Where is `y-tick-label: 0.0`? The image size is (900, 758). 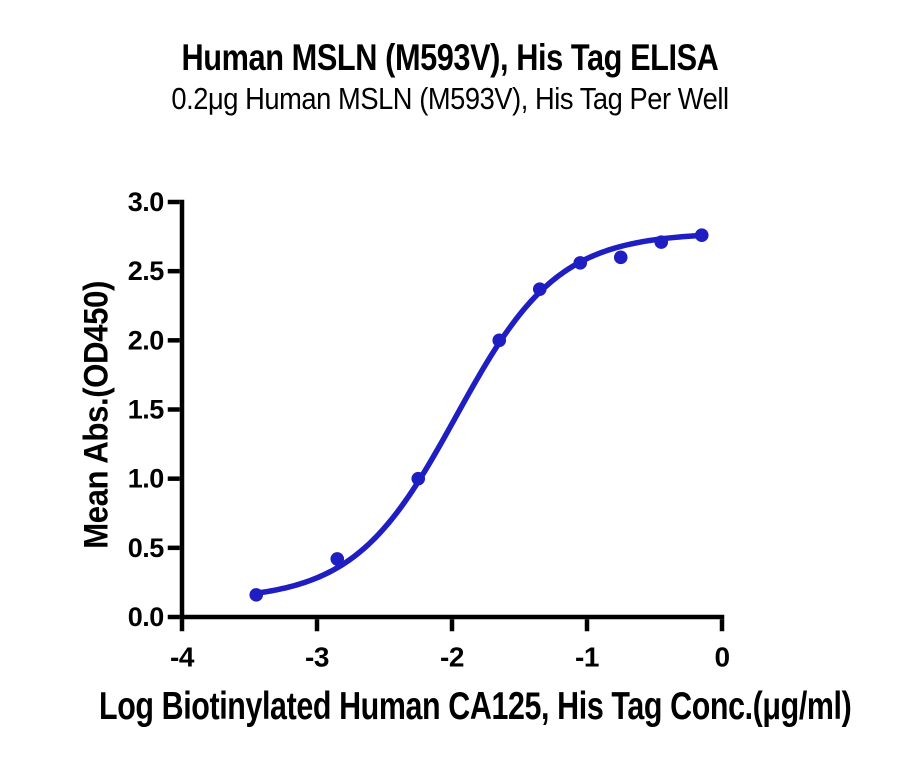 y-tick-label: 0.0 is located at coordinates (146, 617).